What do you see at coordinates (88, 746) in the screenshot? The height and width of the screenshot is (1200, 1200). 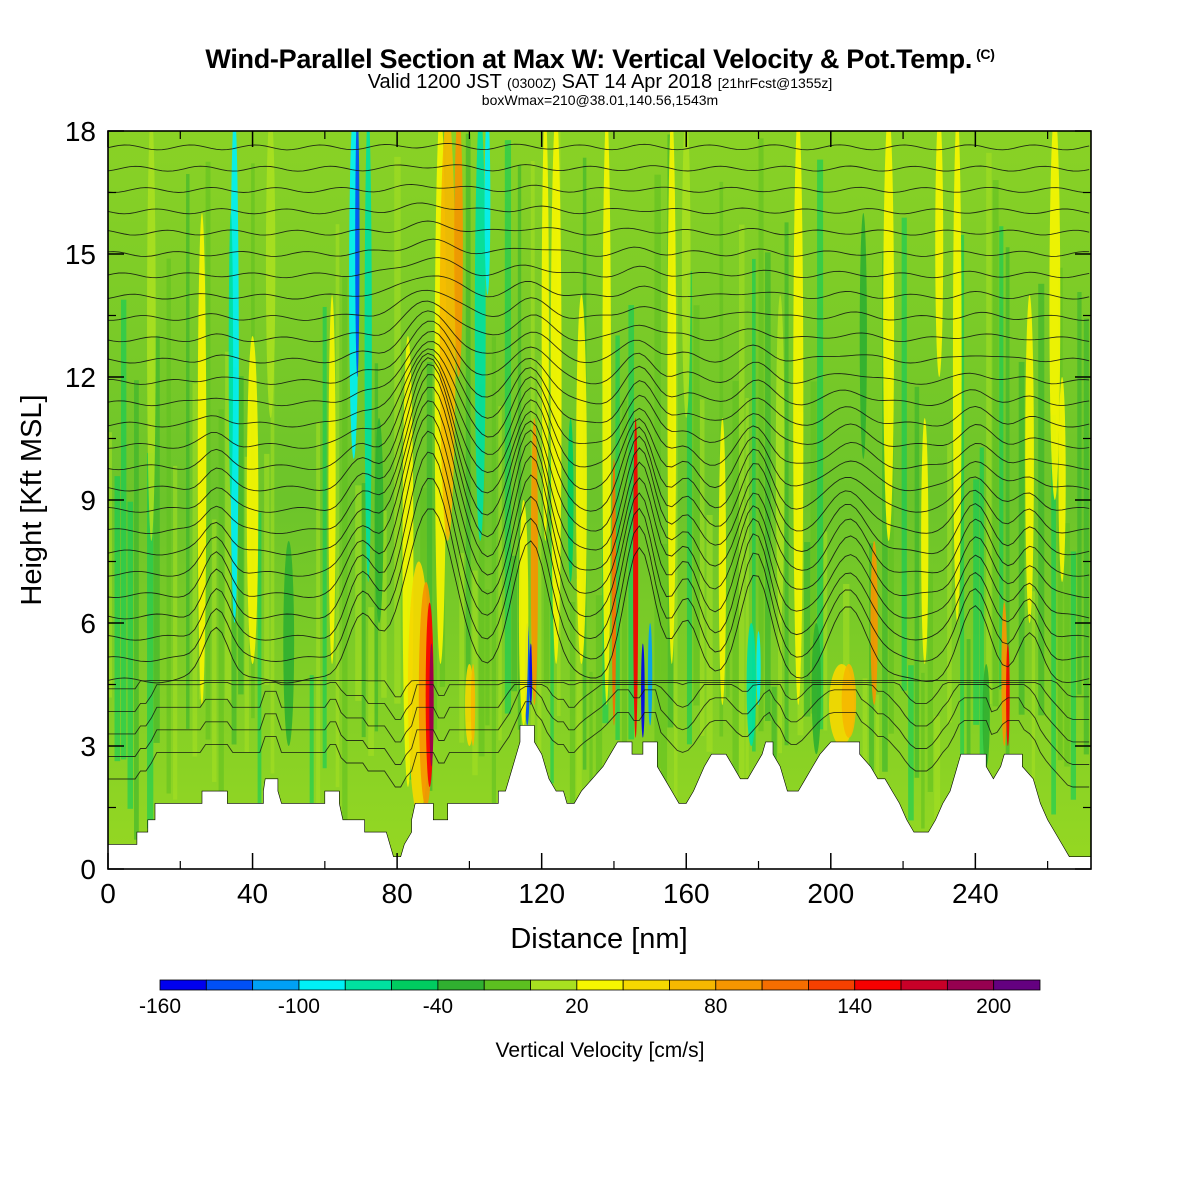 I see `y-tick-label: 3` at bounding box center [88, 746].